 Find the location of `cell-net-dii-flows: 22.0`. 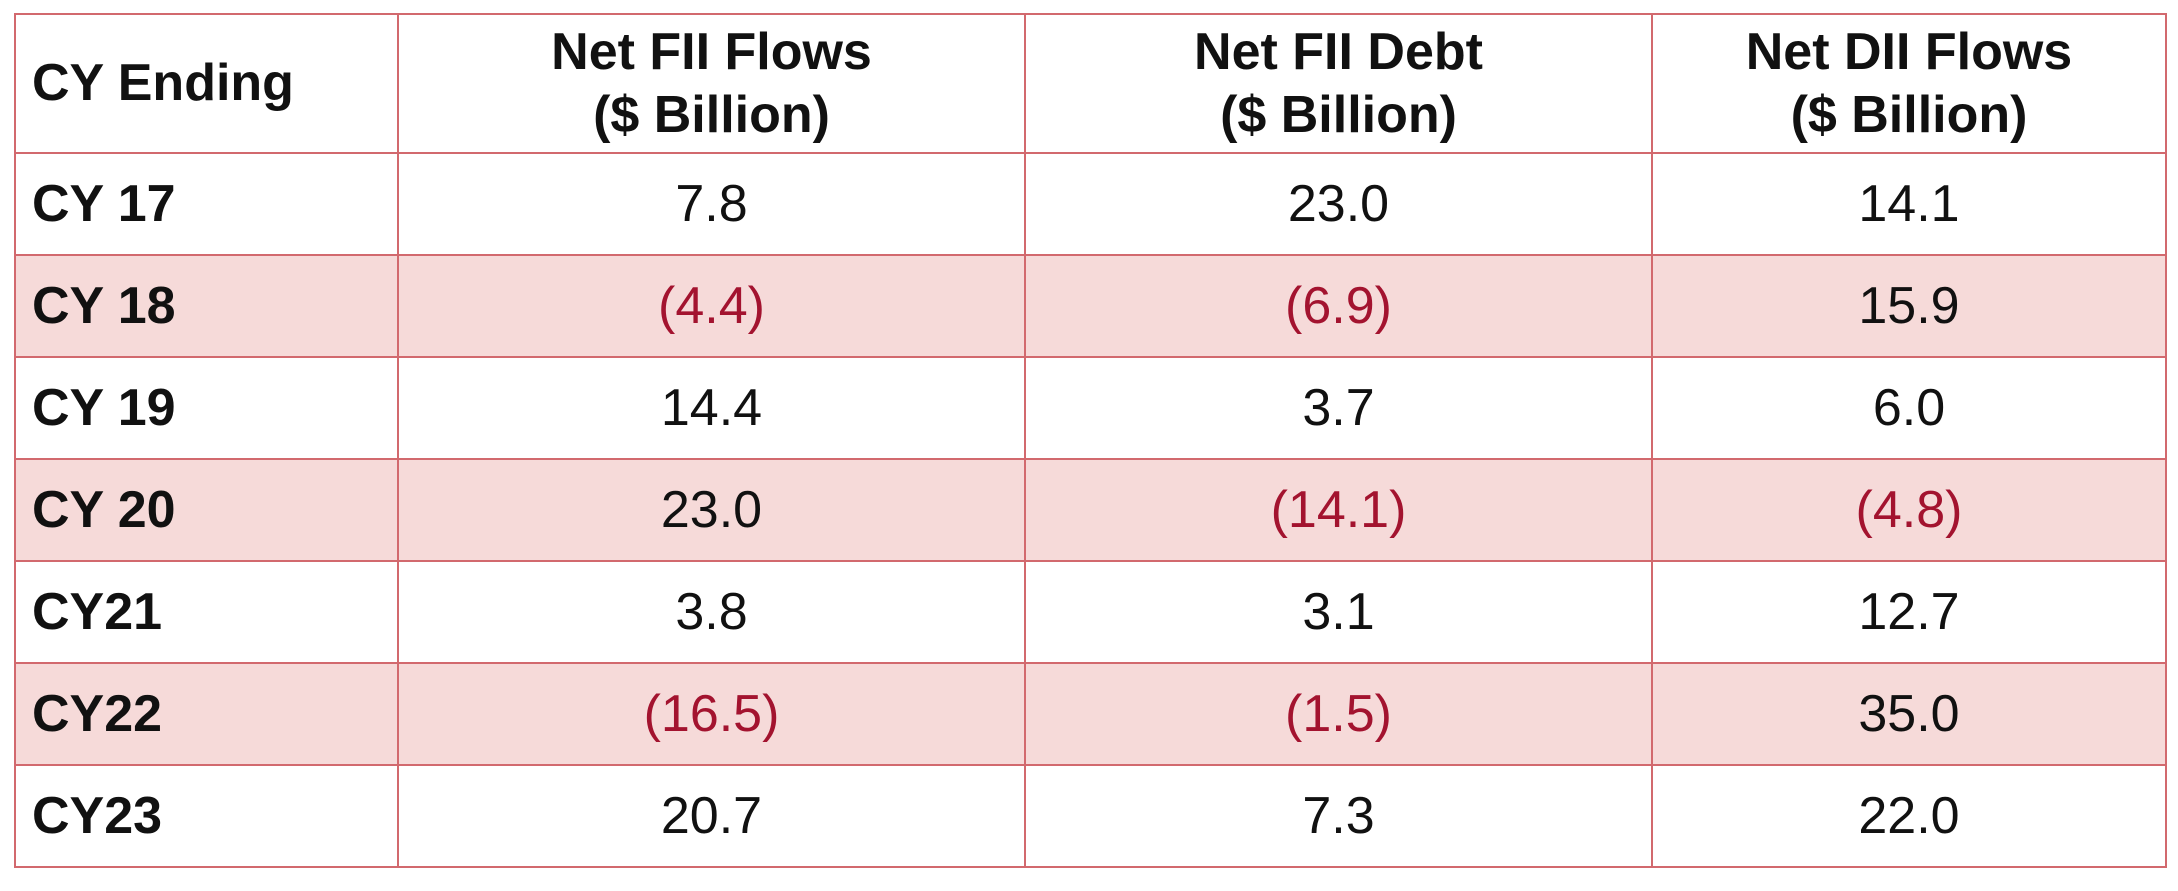

cell-net-dii-flows: 22.0 is located at coordinates (1909, 816).